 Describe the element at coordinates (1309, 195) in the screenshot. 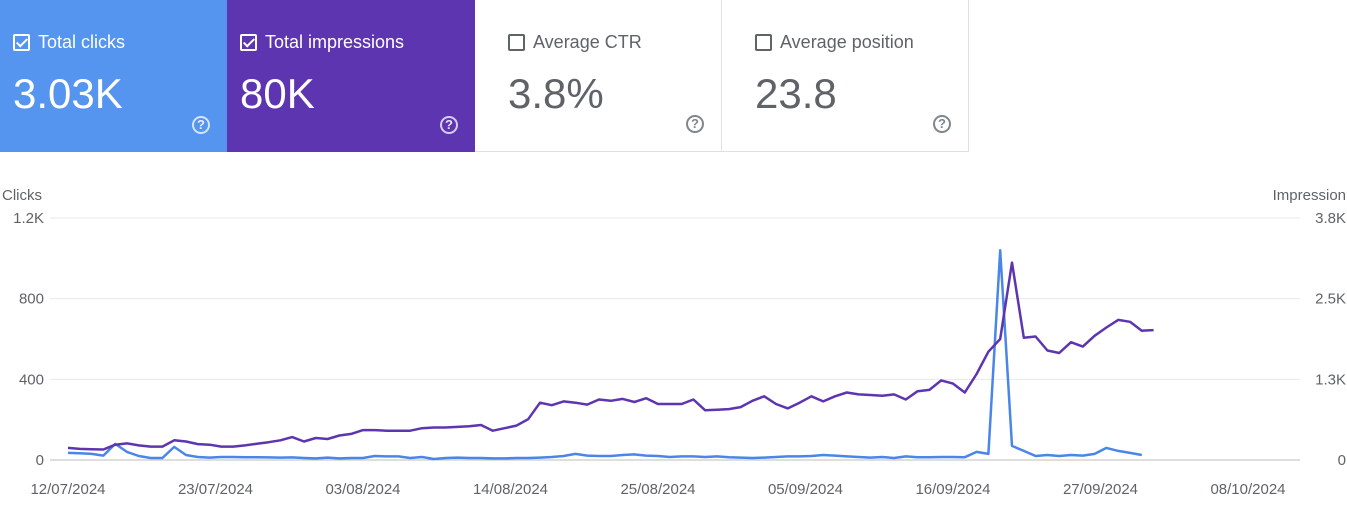

I see `y-axis-right-label: Impression` at that location.